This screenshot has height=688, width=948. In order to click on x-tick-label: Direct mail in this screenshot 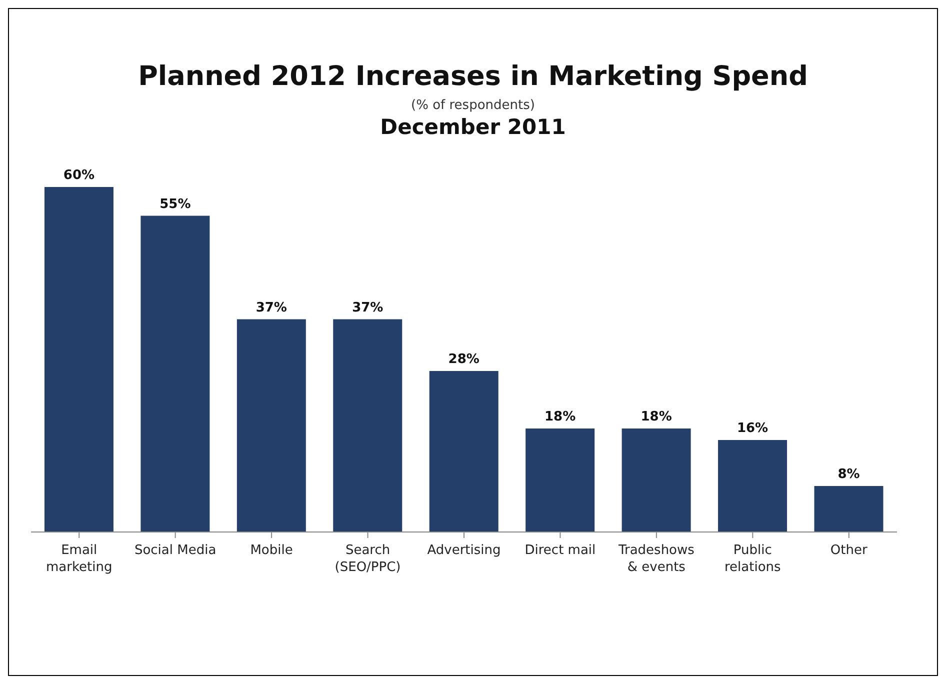, I will do `click(560, 550)`.